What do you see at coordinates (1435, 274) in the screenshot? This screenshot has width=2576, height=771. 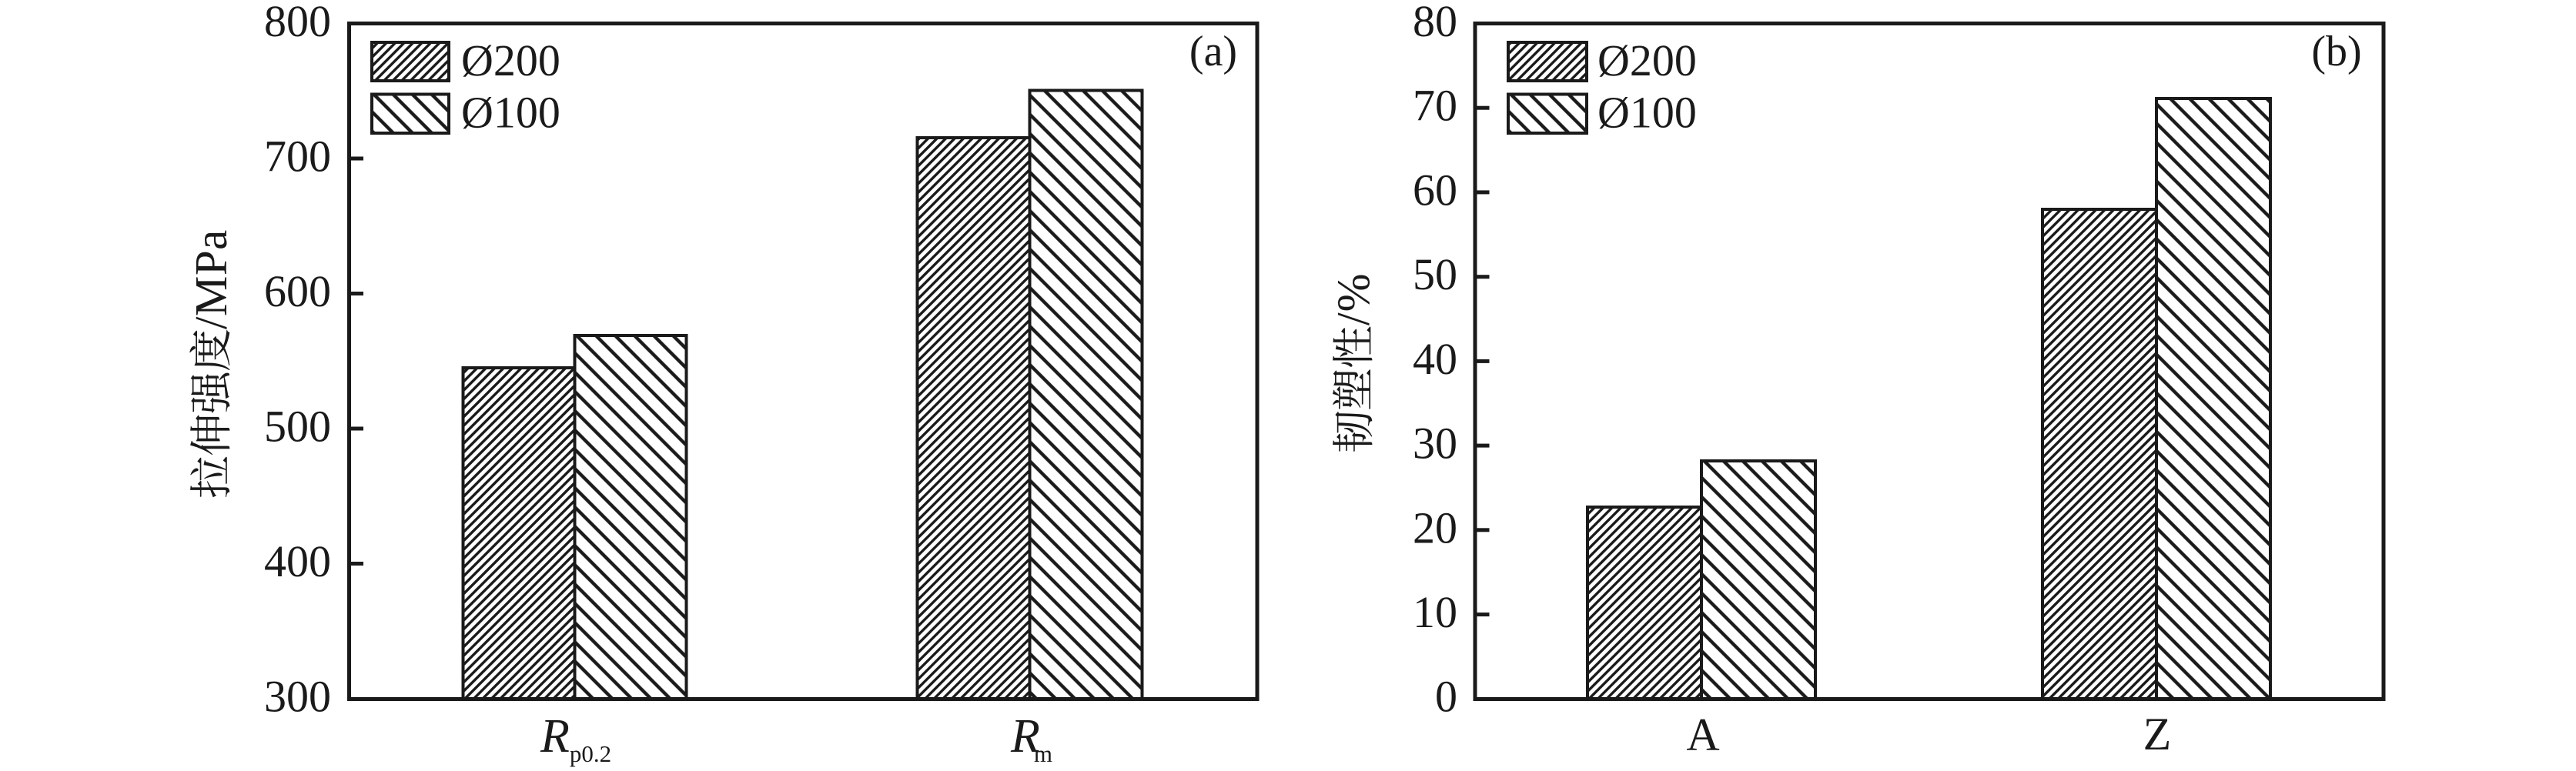 I see `svg-text: 50` at bounding box center [1435, 274].